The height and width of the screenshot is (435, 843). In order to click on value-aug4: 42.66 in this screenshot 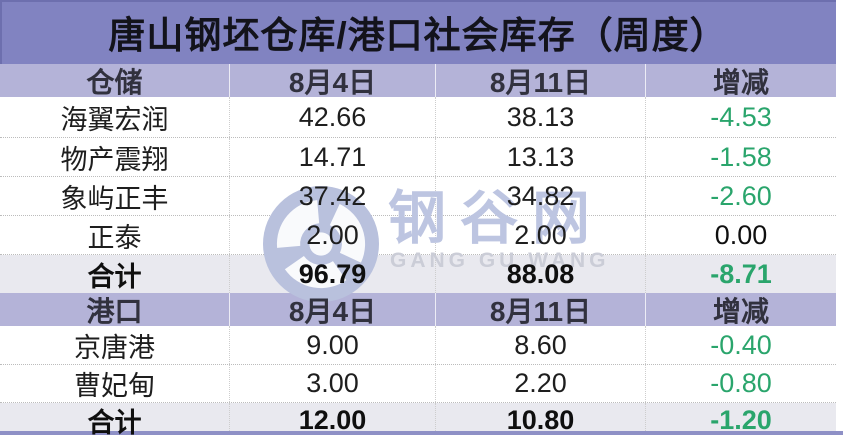, I will do `click(332, 116)`.